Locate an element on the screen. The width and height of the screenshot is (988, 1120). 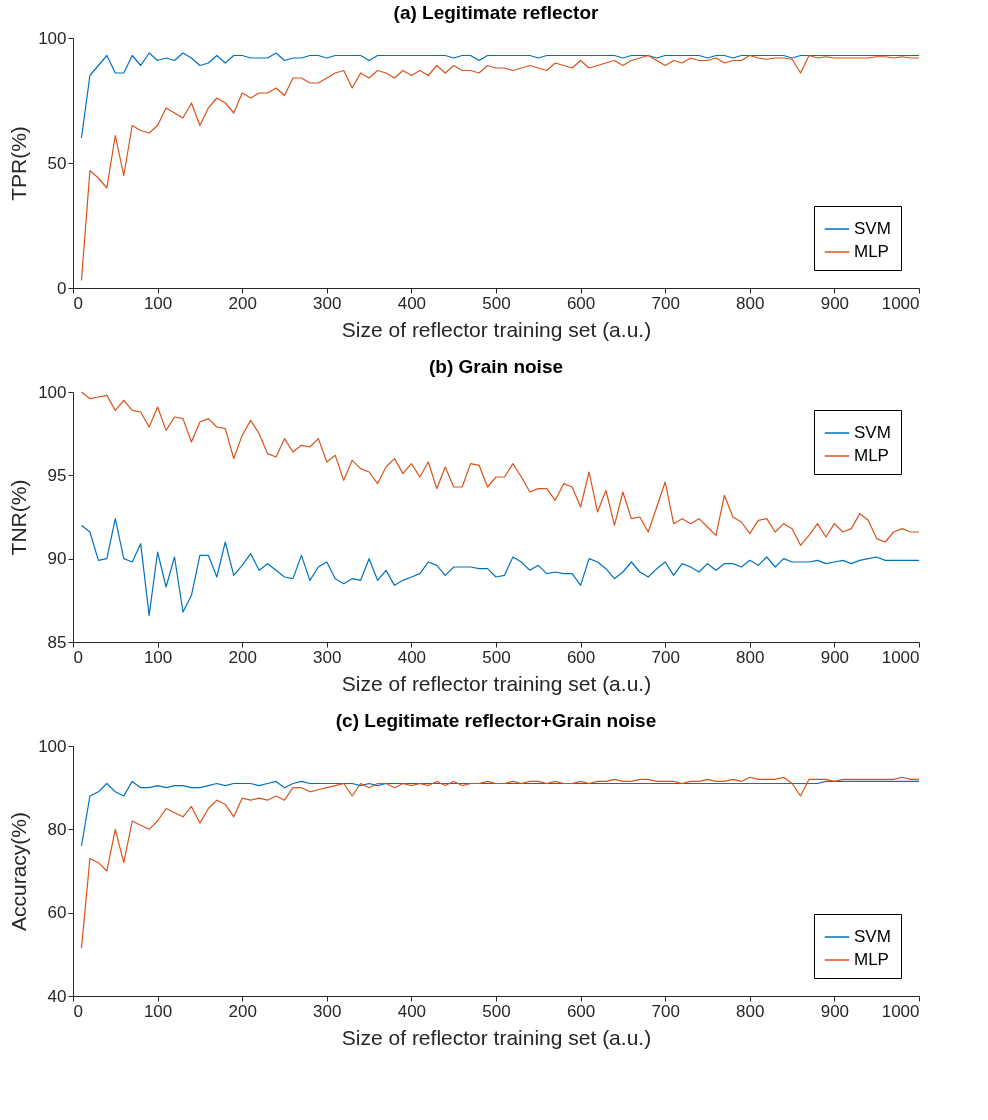
y-tick-label: 90 is located at coordinates (57, 559).